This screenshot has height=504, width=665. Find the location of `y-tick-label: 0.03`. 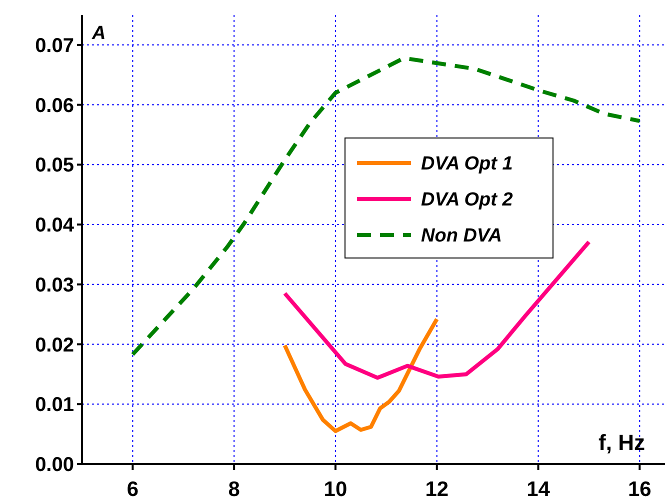

y-tick-label: 0.03 is located at coordinates (54, 285).